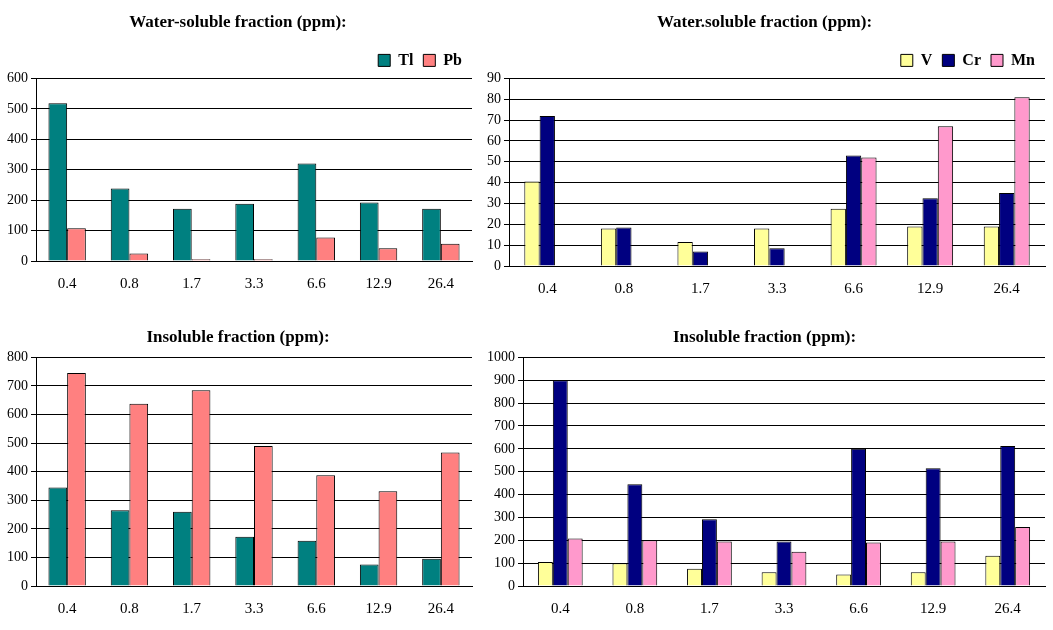  I want to click on legend-label: Pb, so click(453, 59).